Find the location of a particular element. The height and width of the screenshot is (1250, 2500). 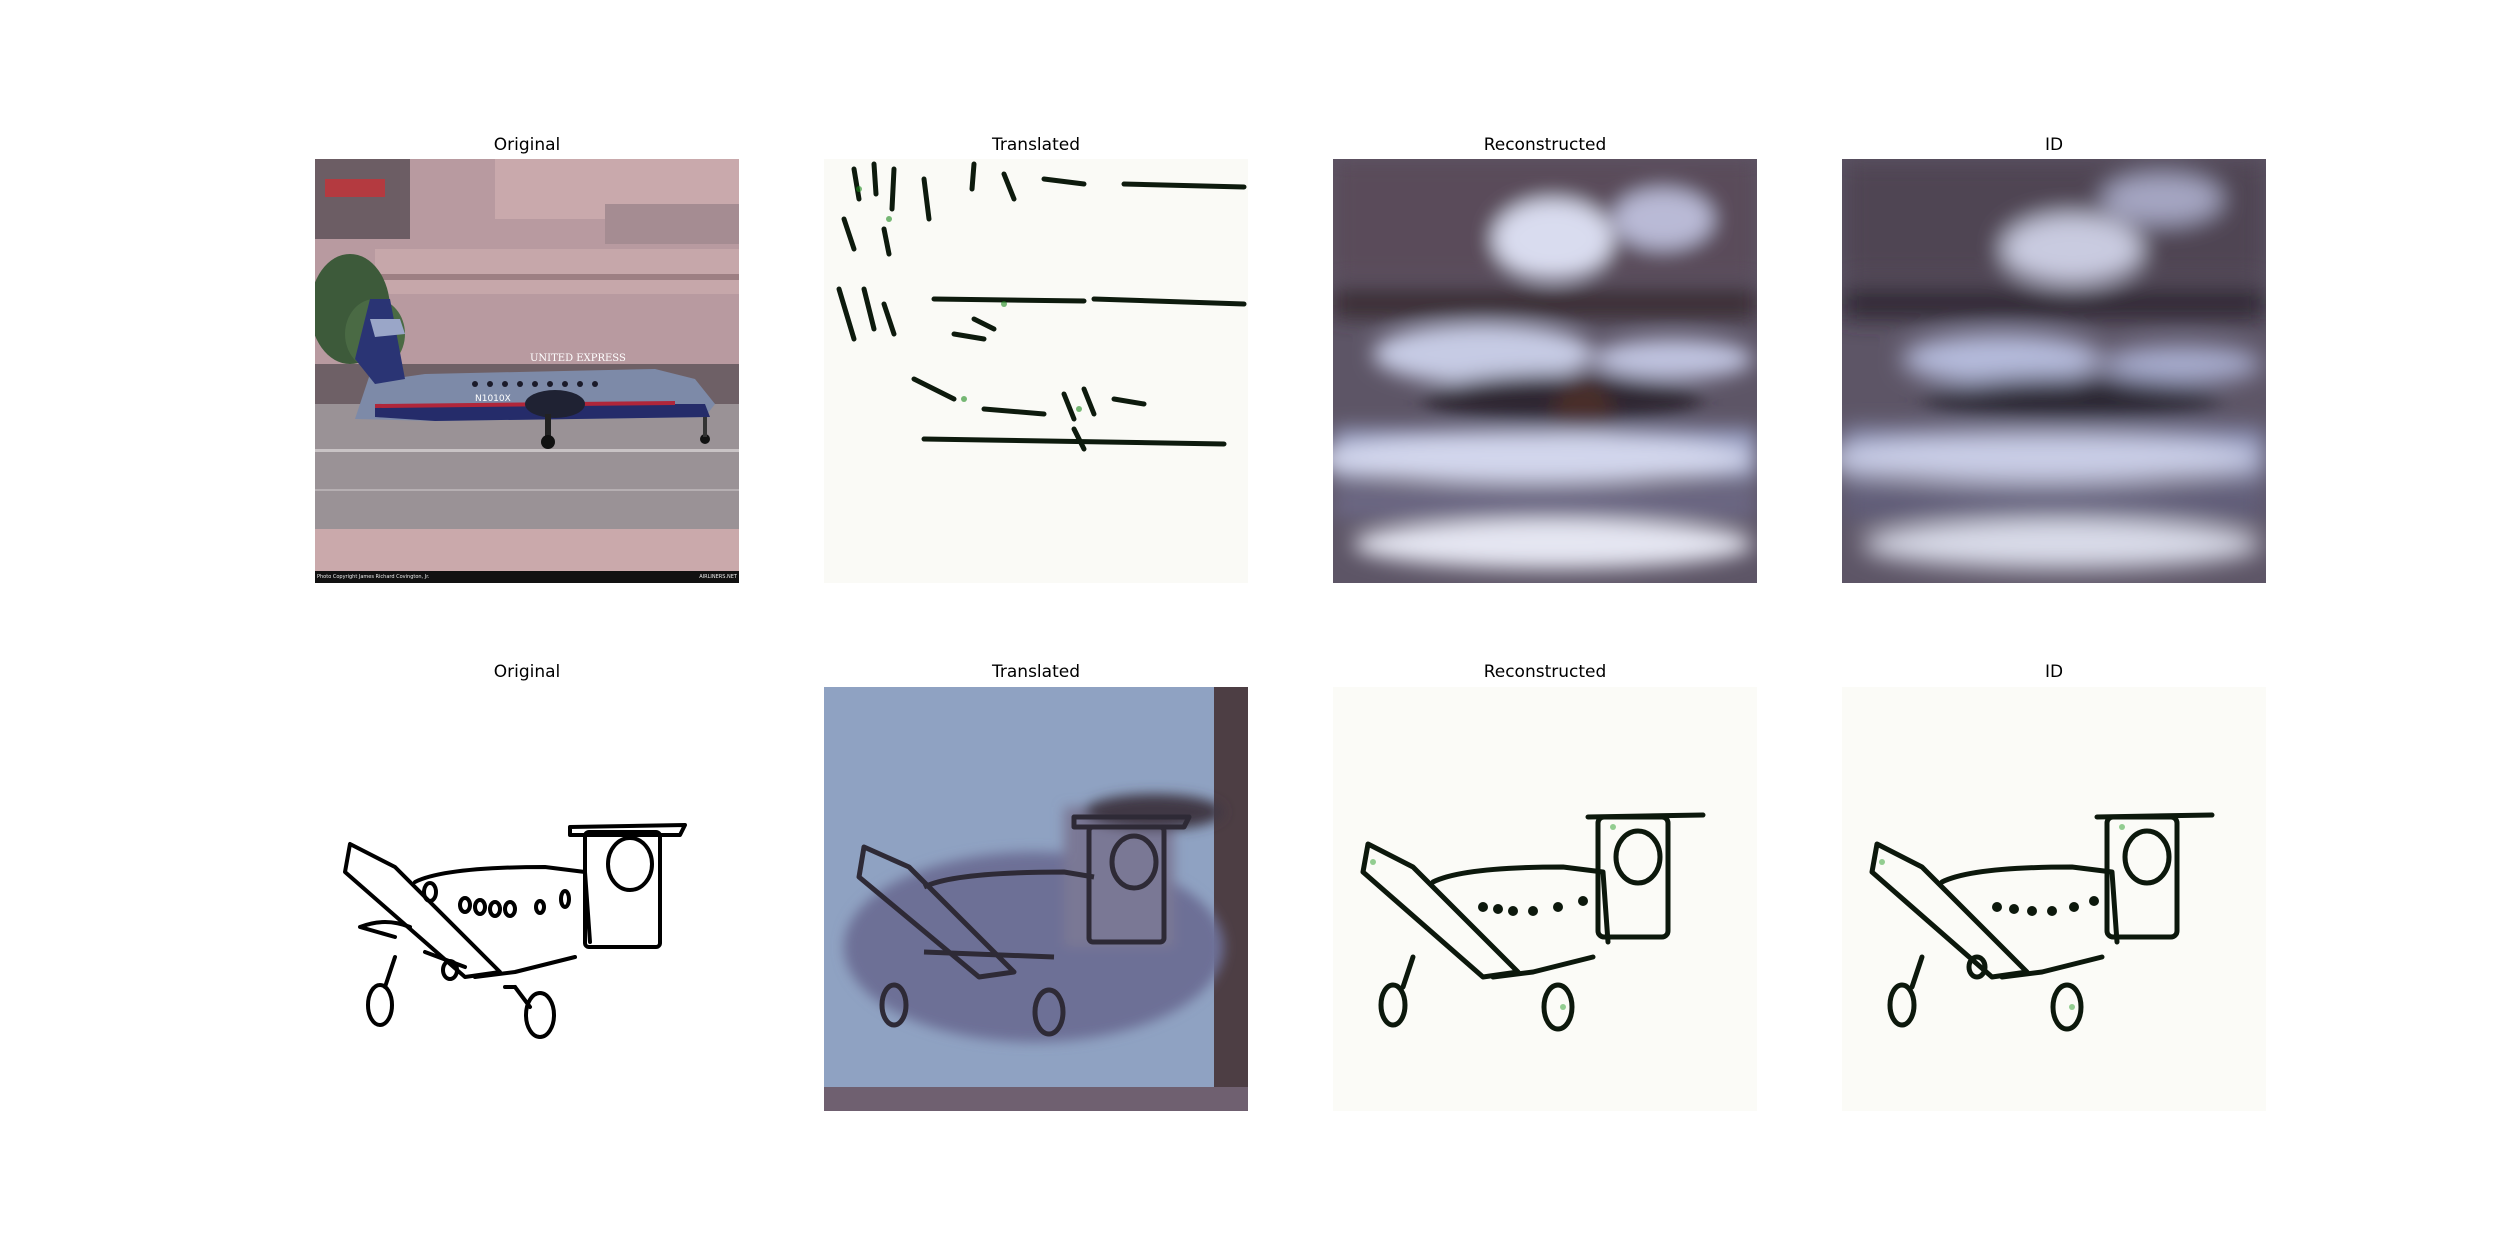

reconstructed-sketch-panel is located at coordinates (1545, 899).